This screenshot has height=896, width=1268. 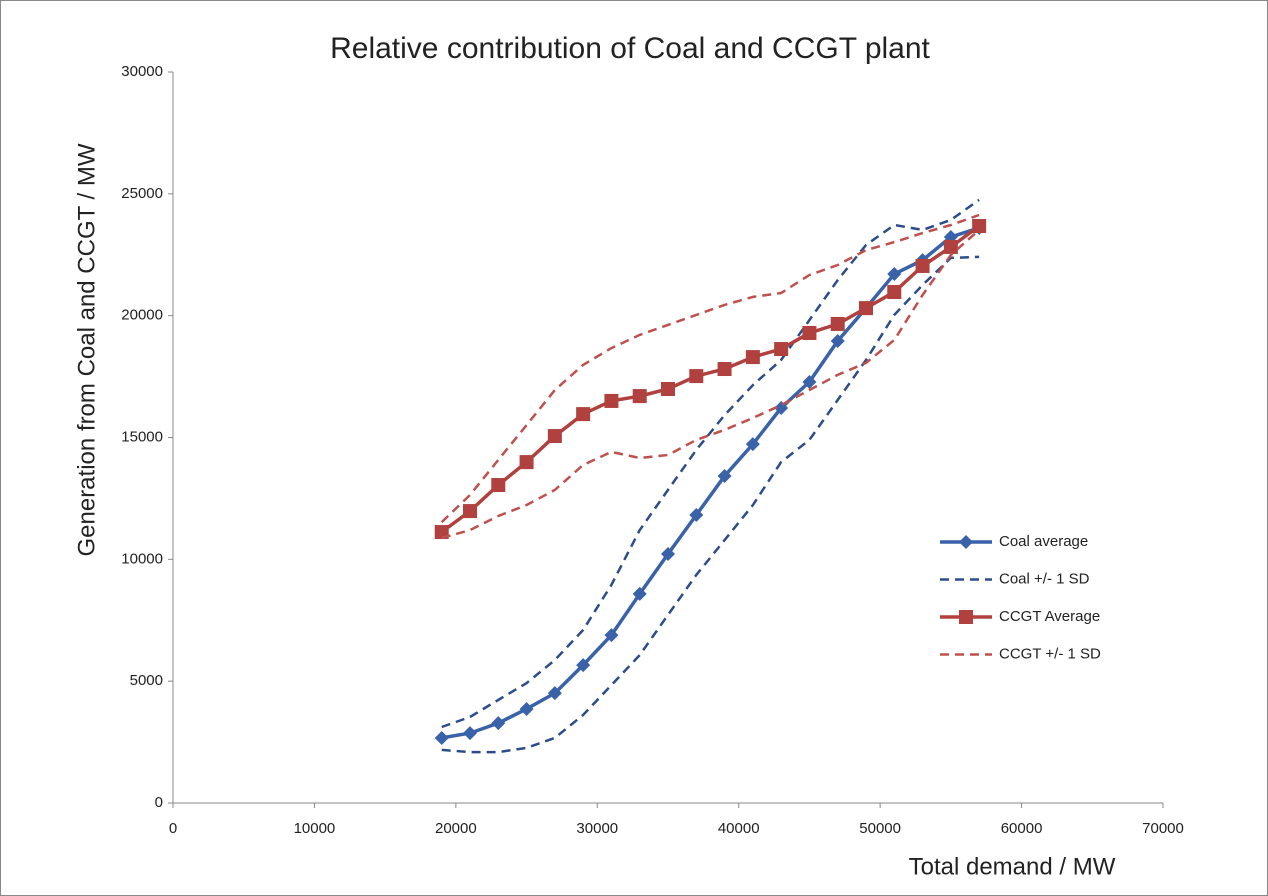 I want to click on legend-label: Coal average, so click(x=1043, y=541).